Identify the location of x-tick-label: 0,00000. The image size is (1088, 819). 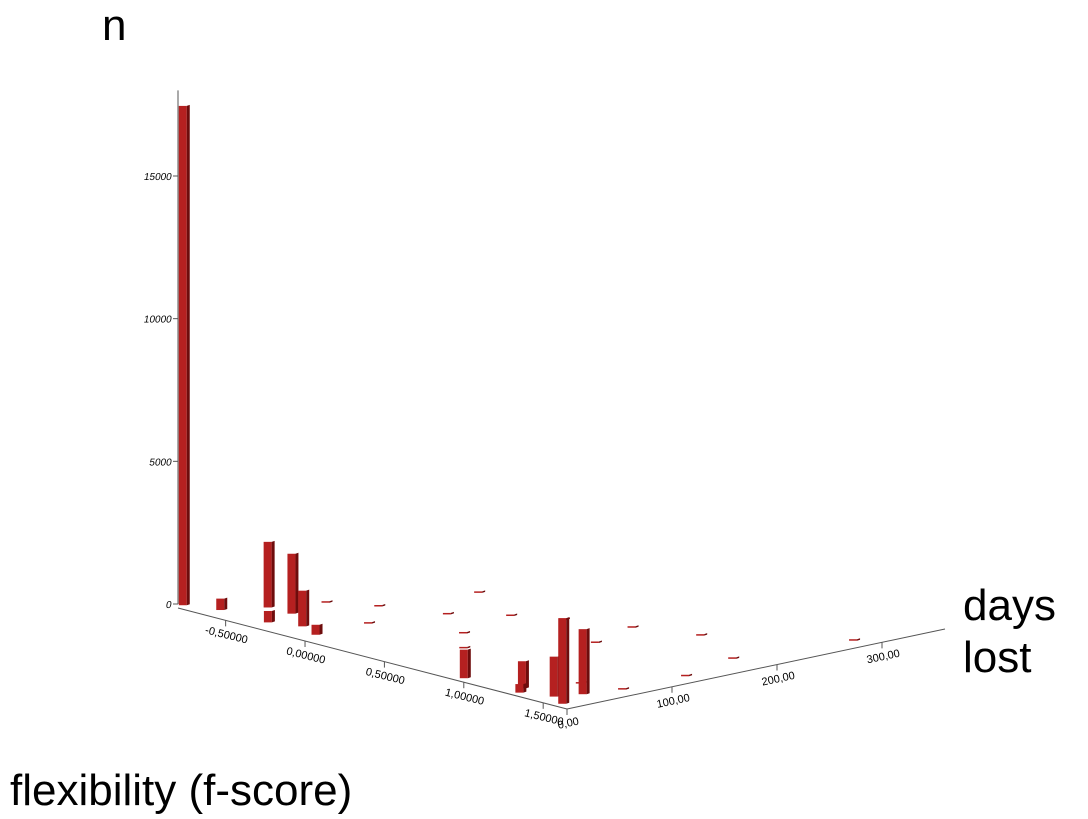
(305, 655).